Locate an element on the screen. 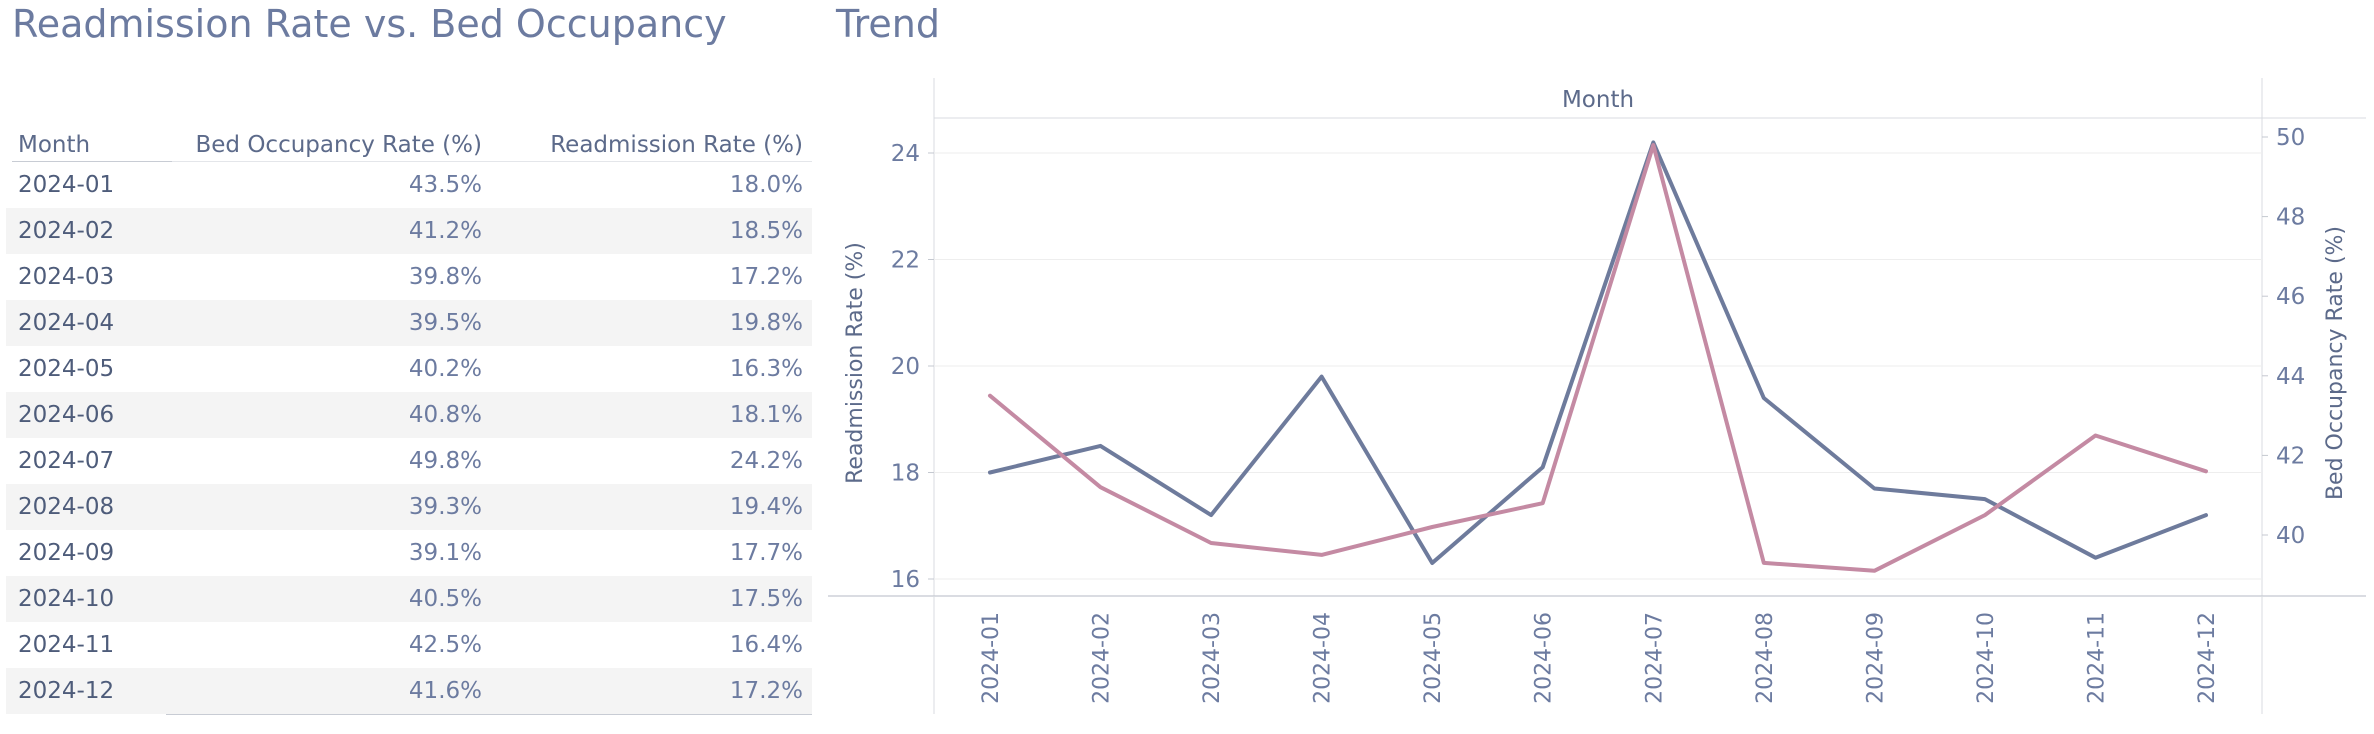  cell-month: 2024-06 is located at coordinates (66, 415).